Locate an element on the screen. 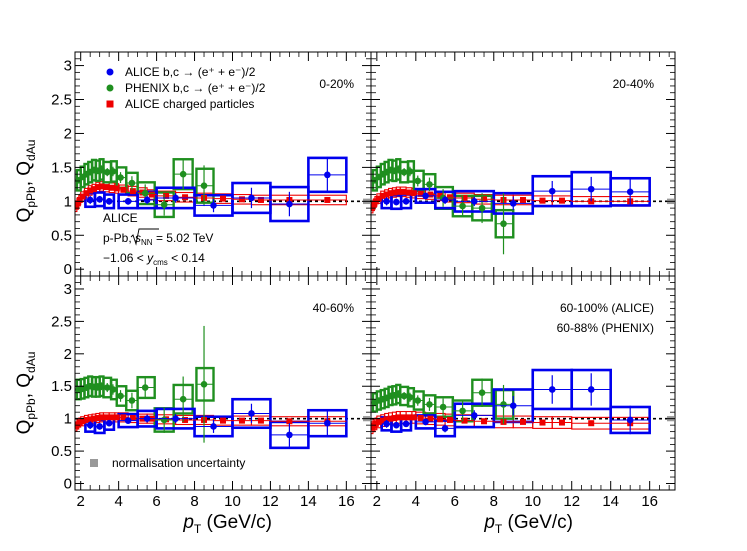  x-tick-label: 14 is located at coordinates (610, 501).